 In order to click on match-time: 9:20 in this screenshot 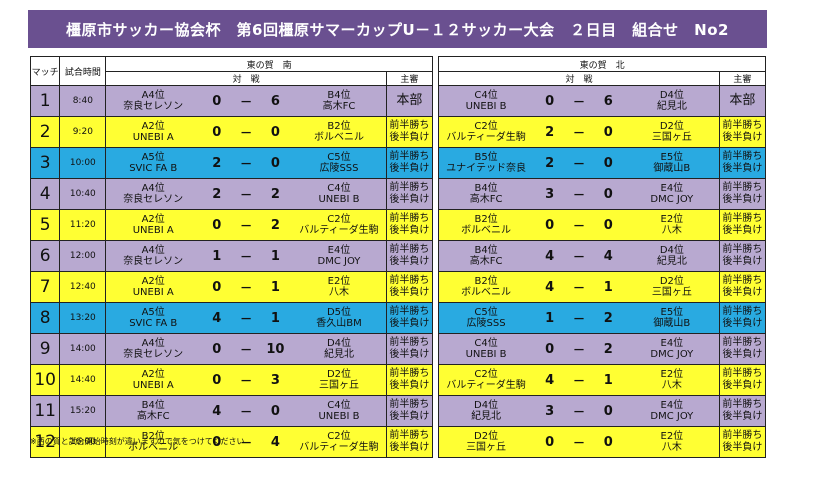, I will do `click(83, 132)`.